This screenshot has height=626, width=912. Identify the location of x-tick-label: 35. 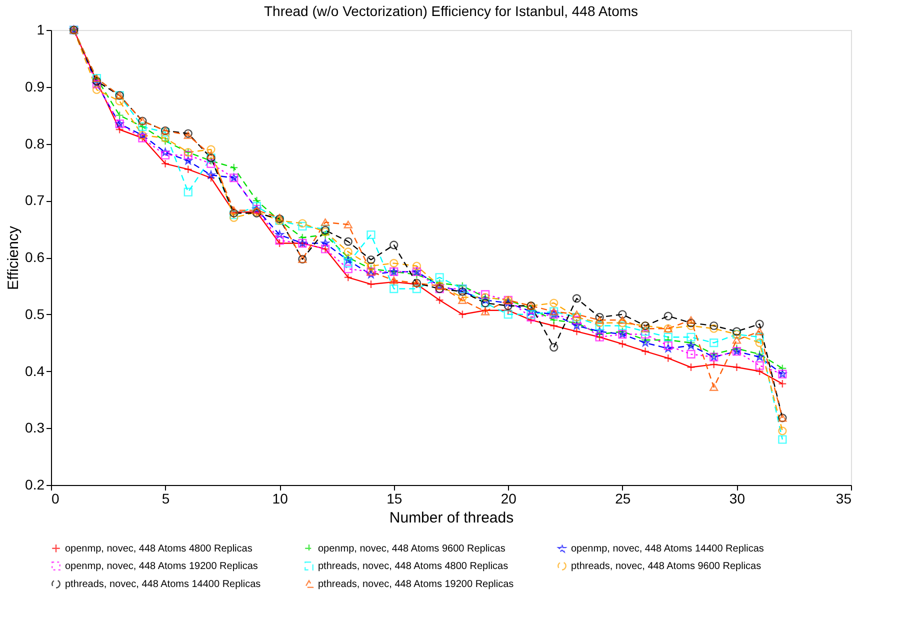
(844, 498).